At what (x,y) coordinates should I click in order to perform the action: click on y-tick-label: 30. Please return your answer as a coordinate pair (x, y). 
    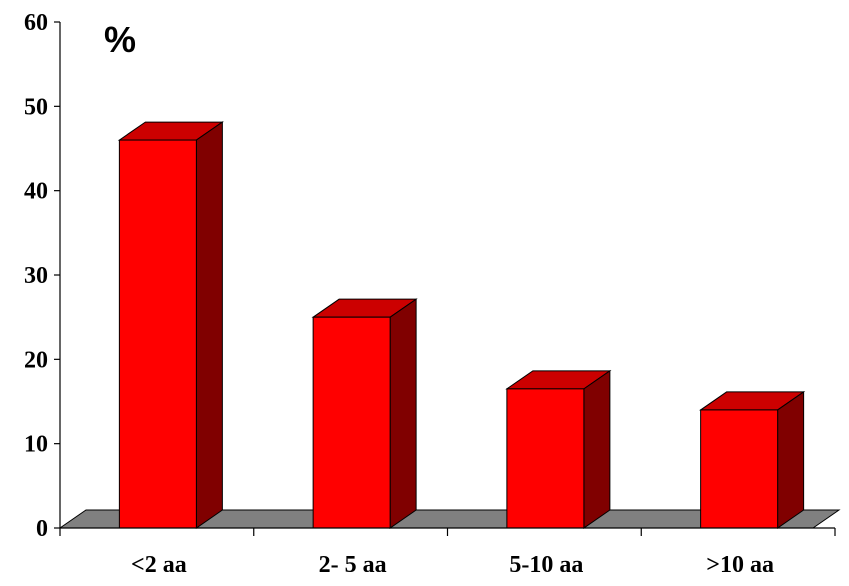
    Looking at the image, I should click on (36, 276).